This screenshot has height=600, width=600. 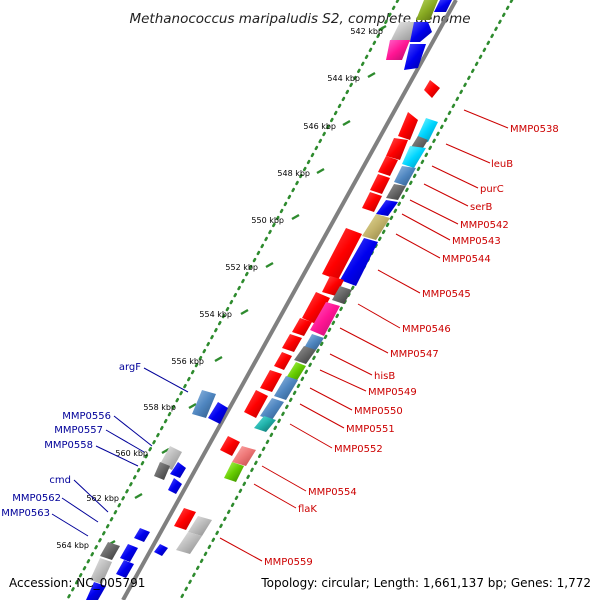 What do you see at coordinates (378, 411) in the screenshot?
I see `gene-label-right: MMP0550` at bounding box center [378, 411].